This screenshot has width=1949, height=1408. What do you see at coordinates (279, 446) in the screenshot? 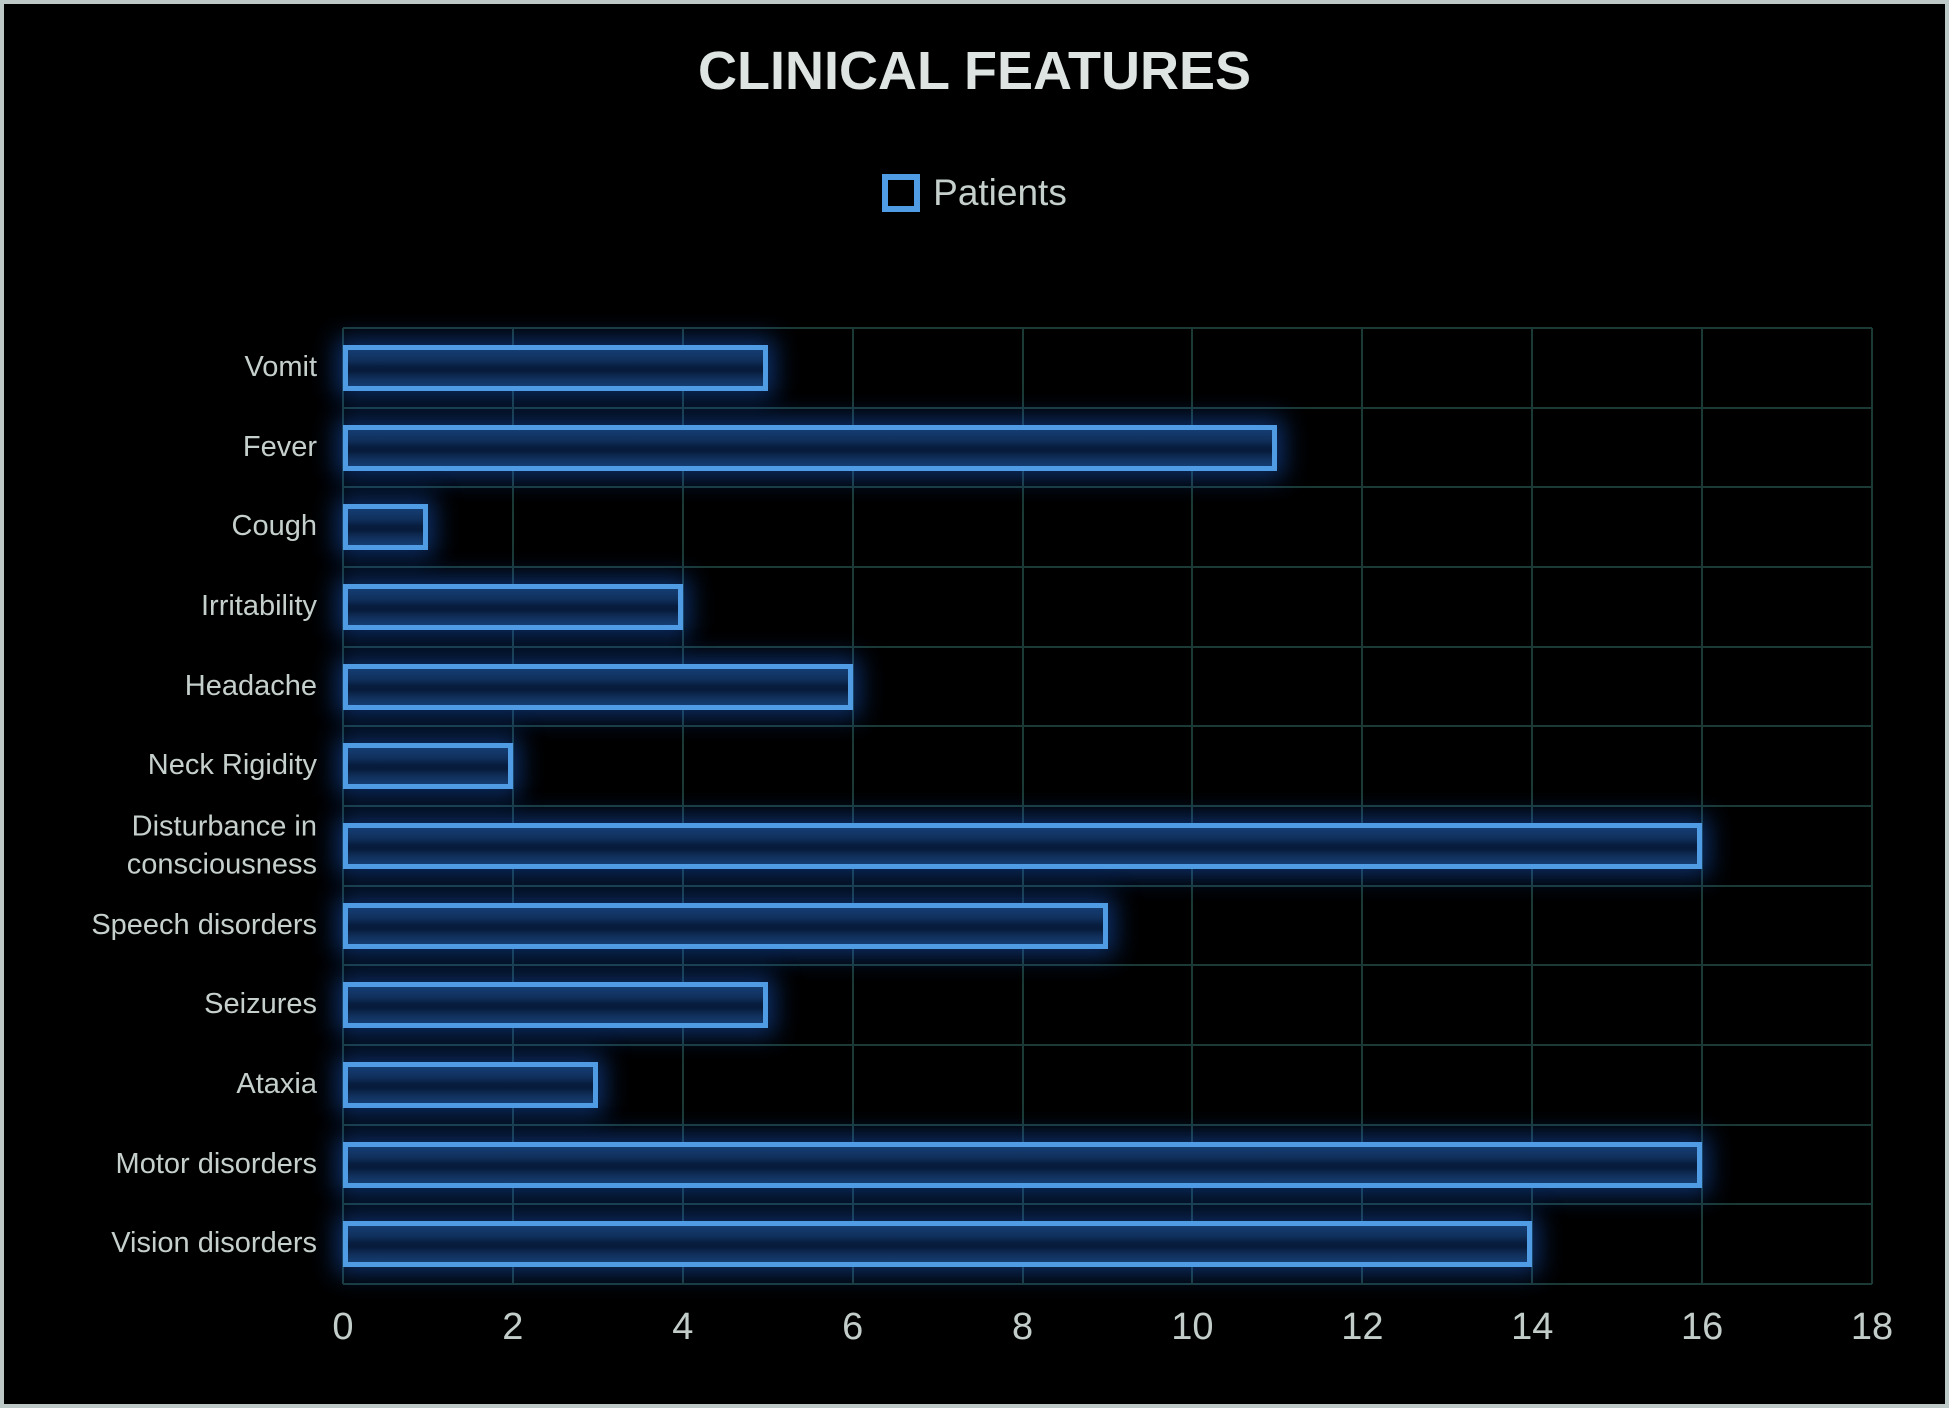
I see `category-label: Fever` at bounding box center [279, 446].